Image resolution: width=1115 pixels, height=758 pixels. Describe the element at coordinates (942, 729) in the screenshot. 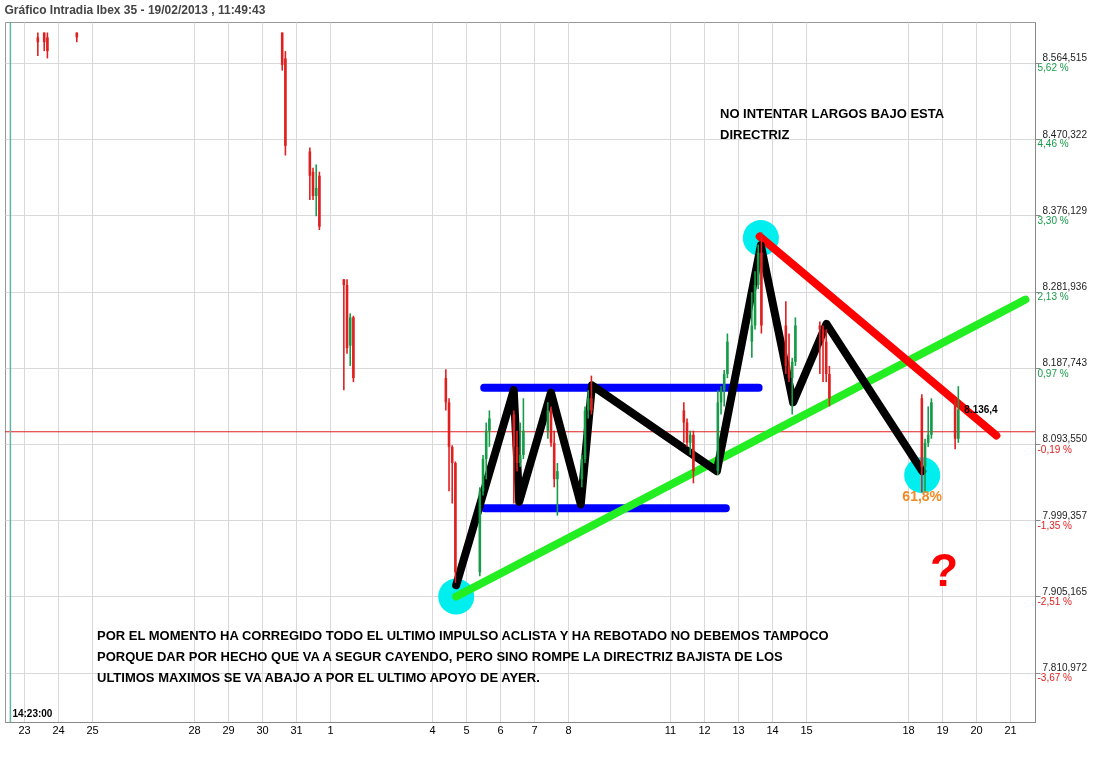

I see `x-tick-label: 19` at that location.